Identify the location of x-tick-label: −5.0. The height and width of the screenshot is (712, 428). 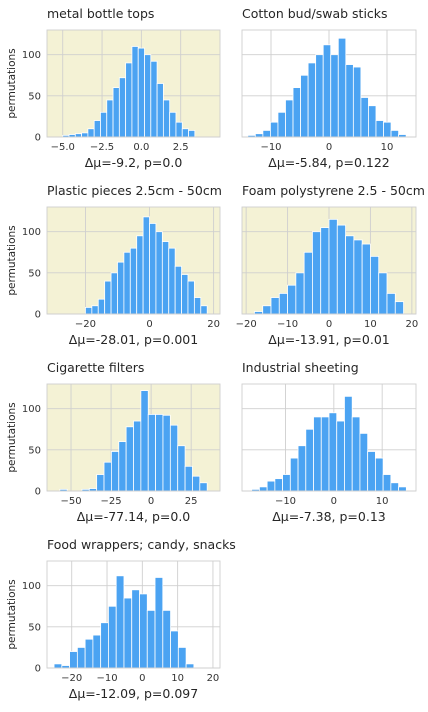
(63, 147).